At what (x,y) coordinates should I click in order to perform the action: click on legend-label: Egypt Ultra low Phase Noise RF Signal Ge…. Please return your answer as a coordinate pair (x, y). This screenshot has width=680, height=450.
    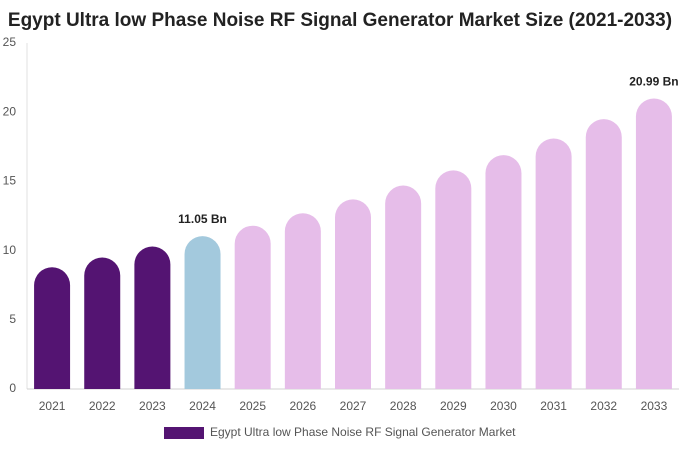
    Looking at the image, I should click on (363, 432).